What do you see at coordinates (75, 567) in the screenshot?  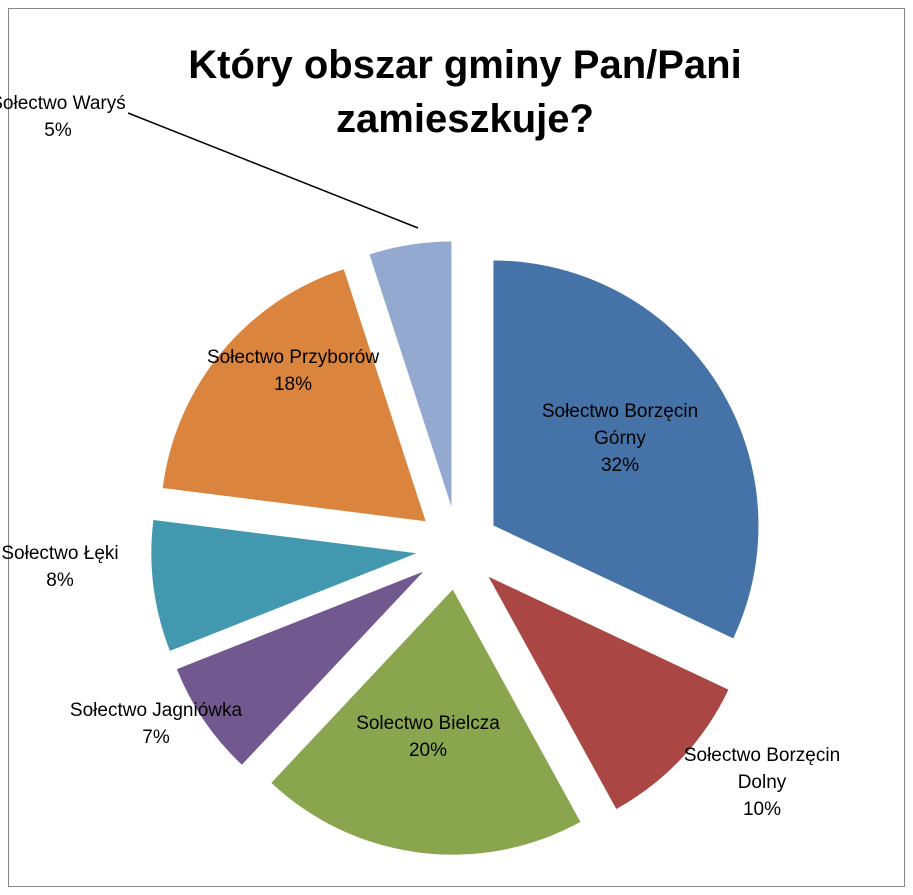 I see `data-label: Sołectwo Łęki 8%` at bounding box center [75, 567].